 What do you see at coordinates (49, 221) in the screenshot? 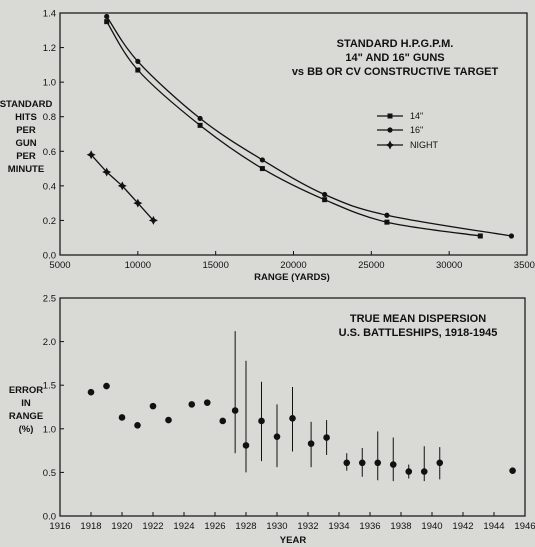
I see `y-tick-label: 0.2` at bounding box center [49, 221].